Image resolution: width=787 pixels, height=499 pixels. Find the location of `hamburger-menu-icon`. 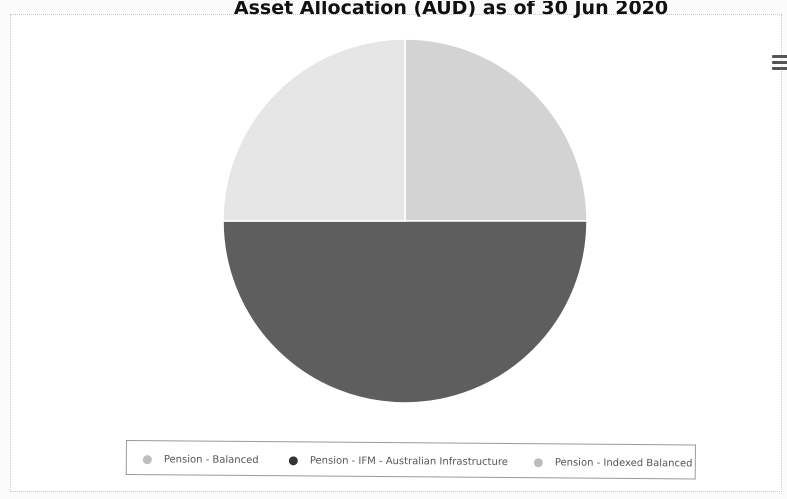

hamburger-menu-icon is located at coordinates (779, 62).